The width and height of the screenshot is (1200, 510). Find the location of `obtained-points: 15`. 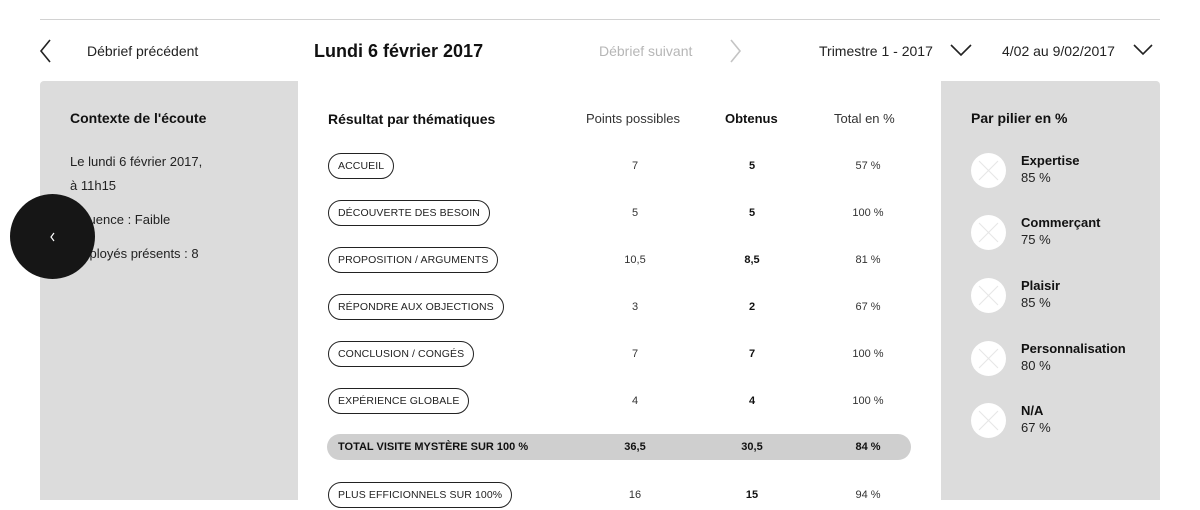

obtained-points: 15 is located at coordinates (752, 495).